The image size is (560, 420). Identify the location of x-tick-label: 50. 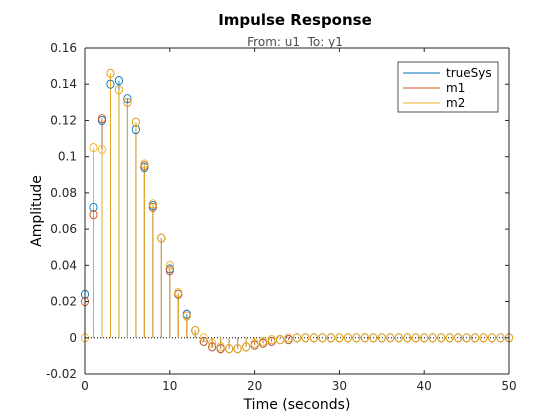
(508, 386).